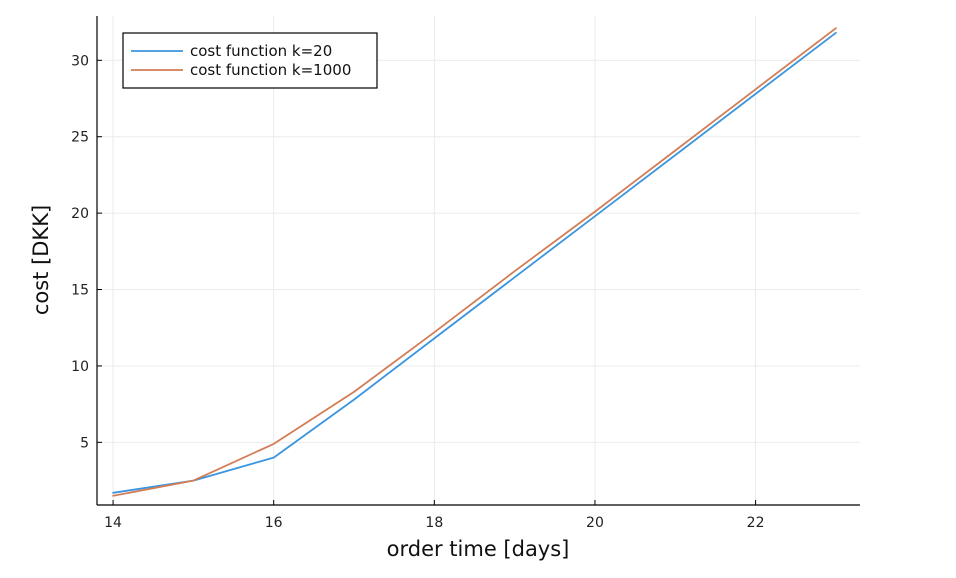 The image size is (956, 578). I want to click on x-tick-label: 16, so click(274, 523).